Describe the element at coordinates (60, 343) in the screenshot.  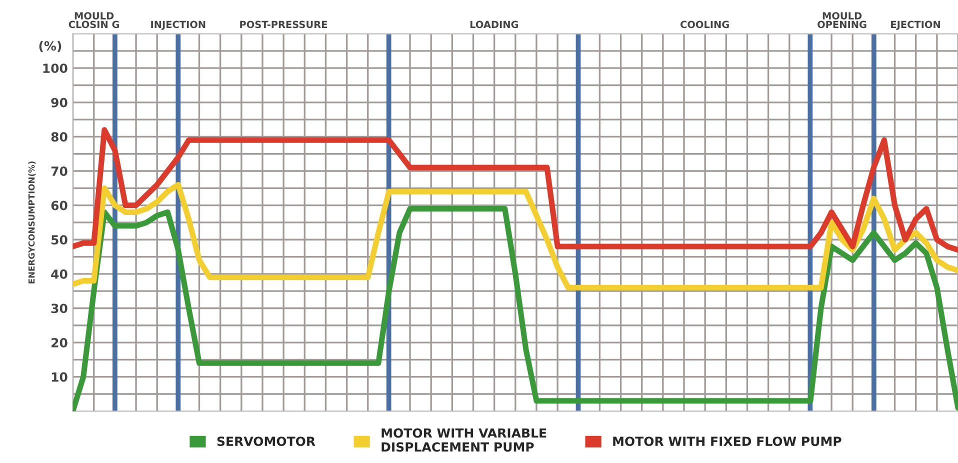
I see `y-tick-label: 20` at that location.